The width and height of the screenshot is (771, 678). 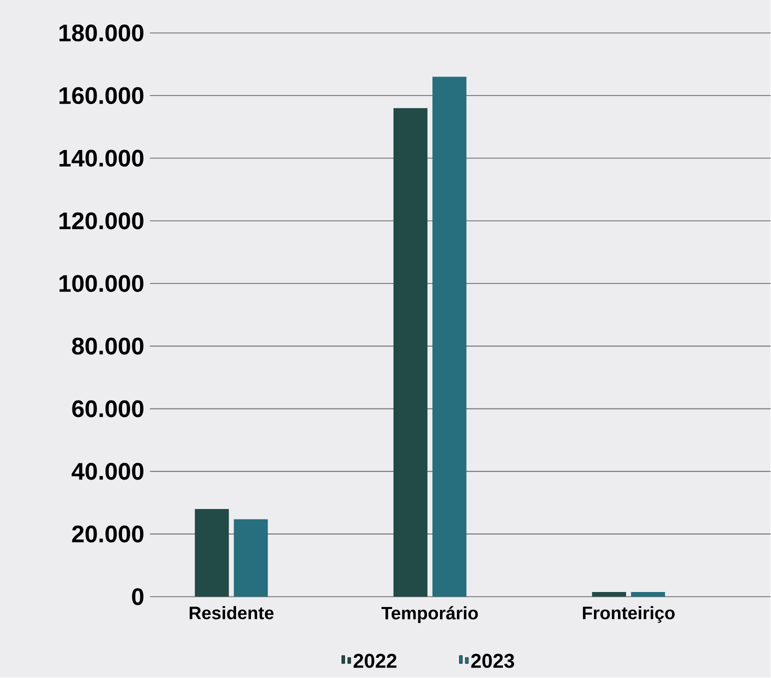 I want to click on x-tick-label: Temporário, so click(x=430, y=615).